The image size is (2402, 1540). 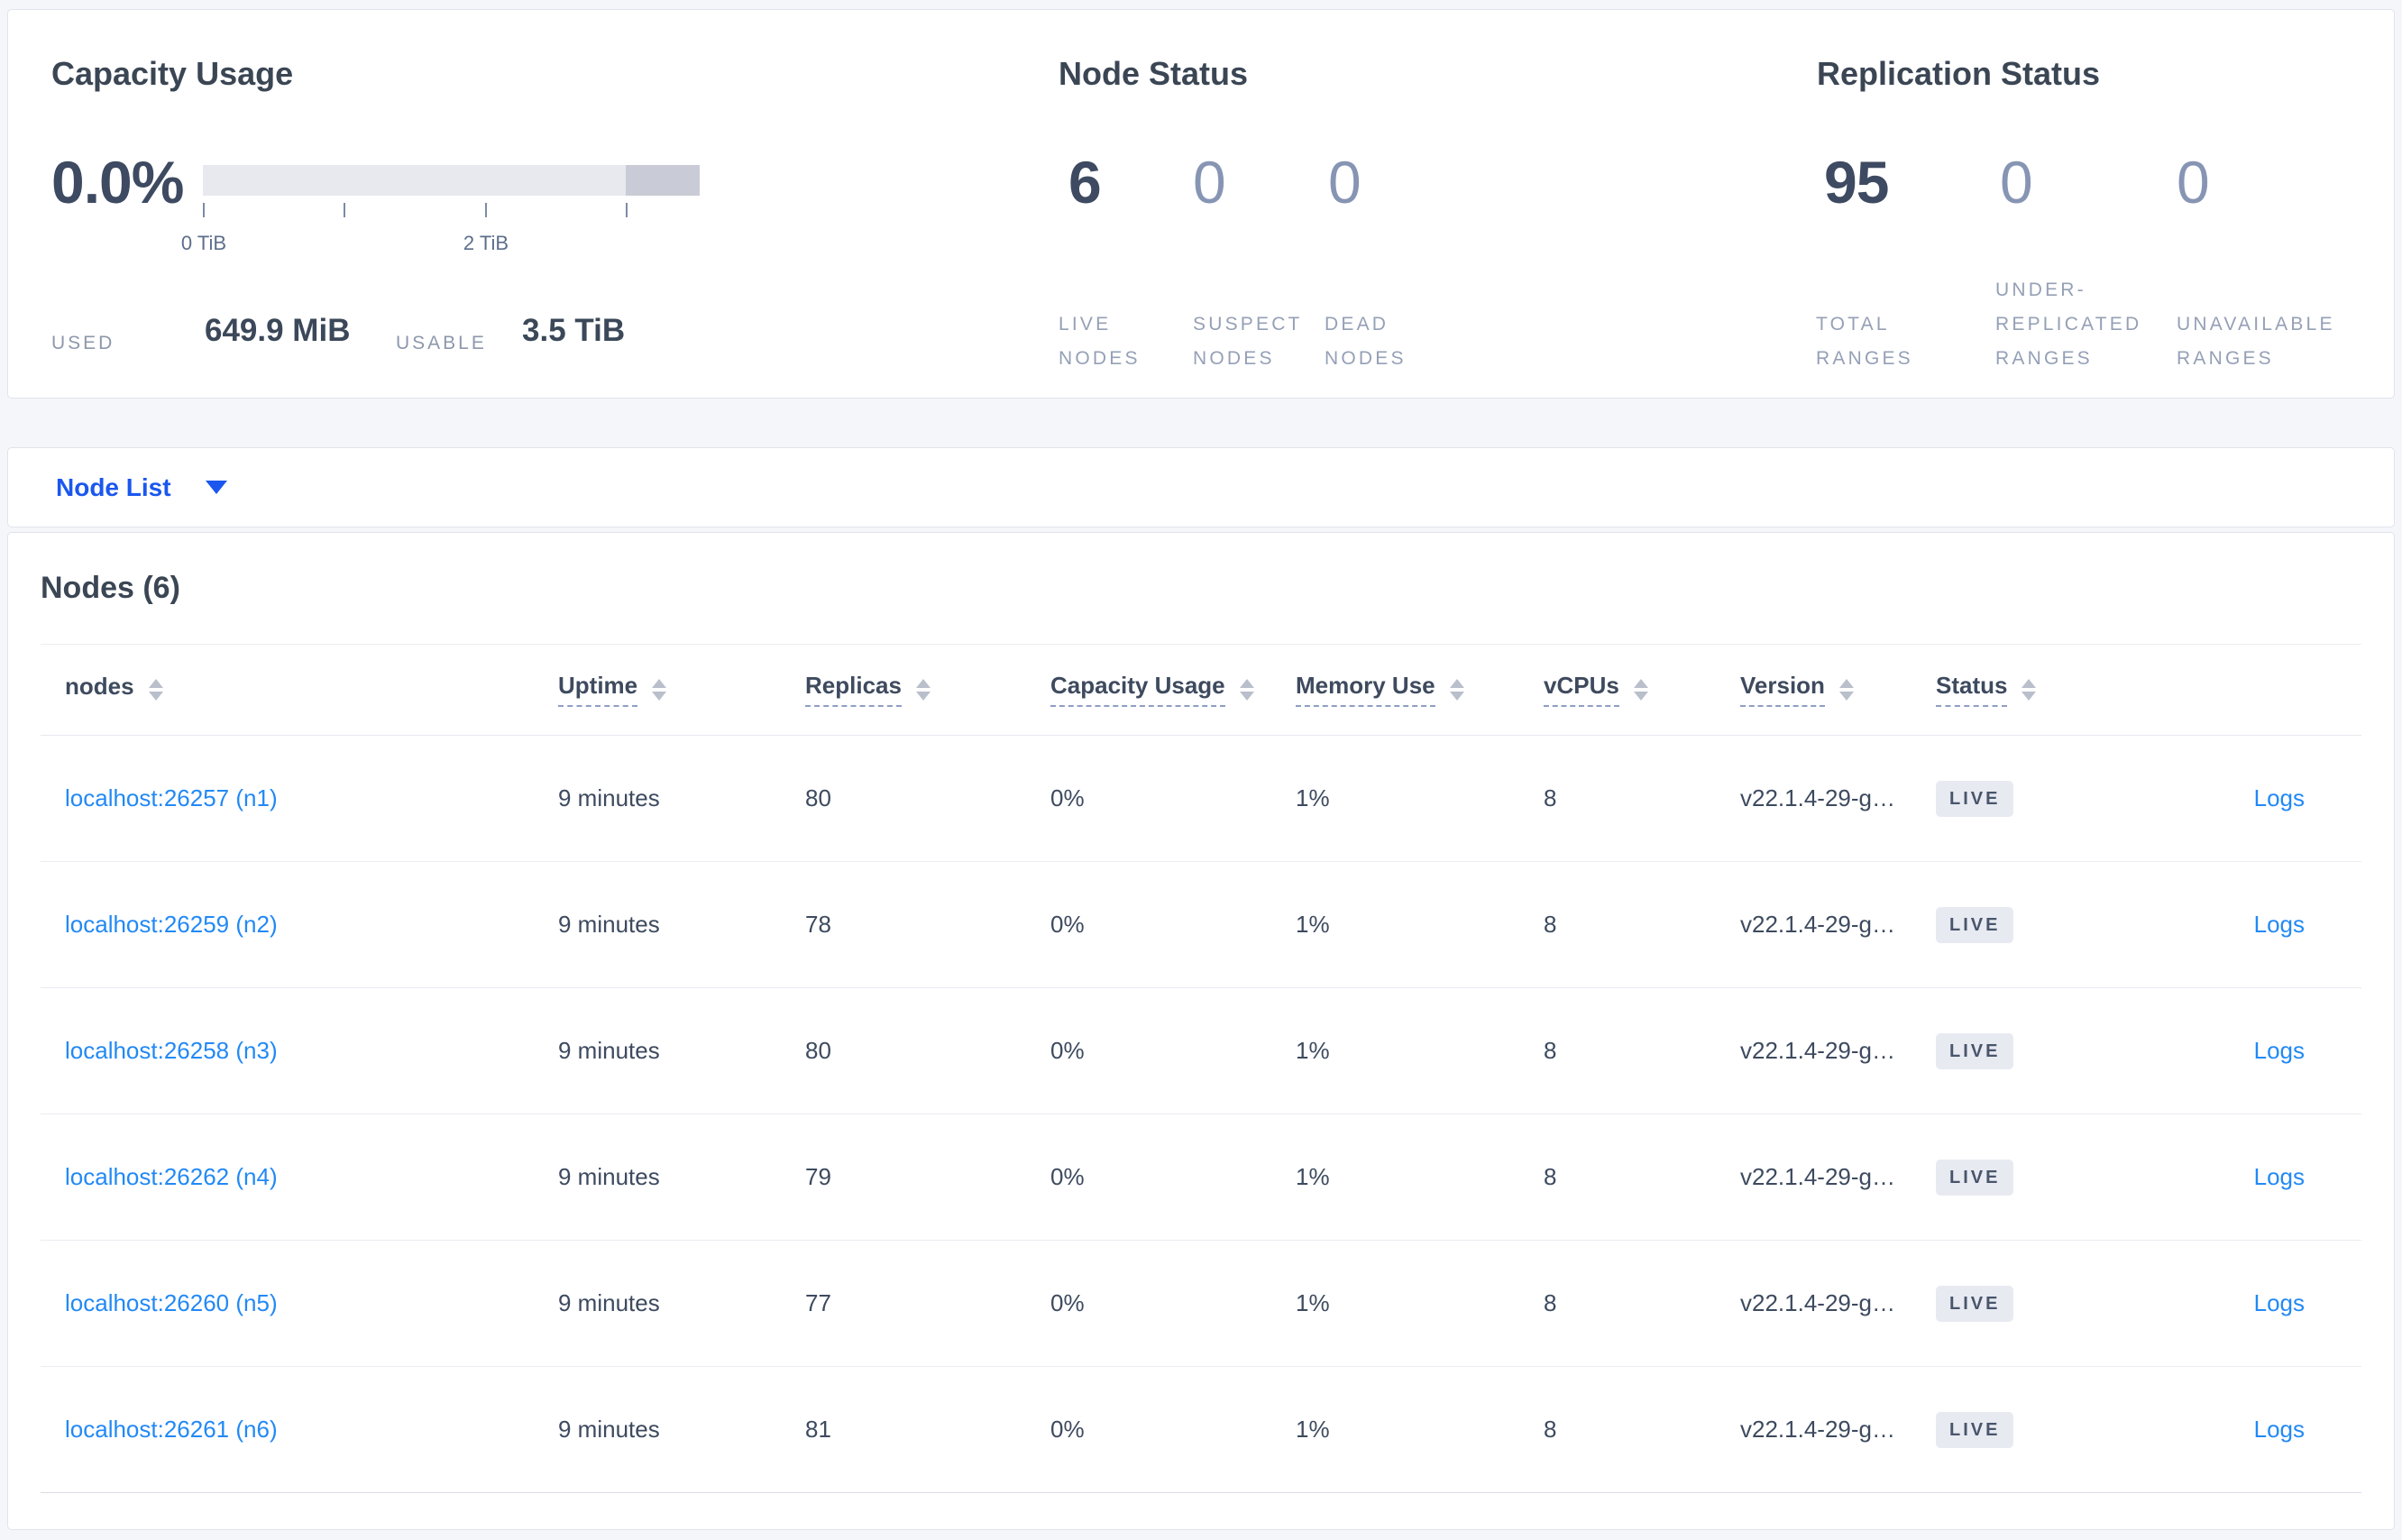 What do you see at coordinates (171, 1051) in the screenshot?
I see `node-detail-link: localhost:26258 (n3)` at bounding box center [171, 1051].